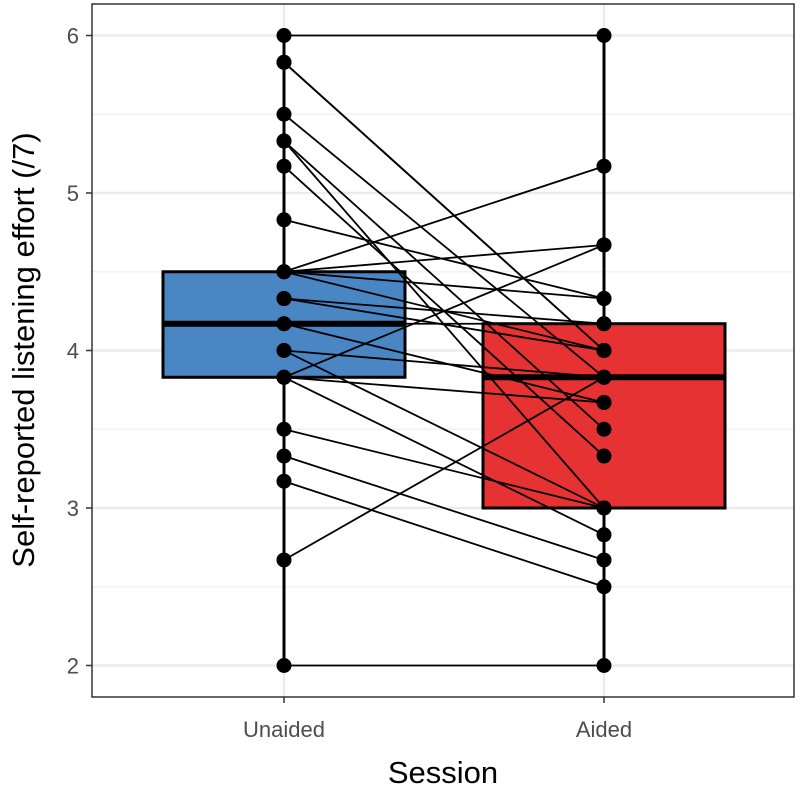 The image size is (800, 789). Describe the element at coordinates (73, 666) in the screenshot. I see `y-tick-label: 2` at that location.